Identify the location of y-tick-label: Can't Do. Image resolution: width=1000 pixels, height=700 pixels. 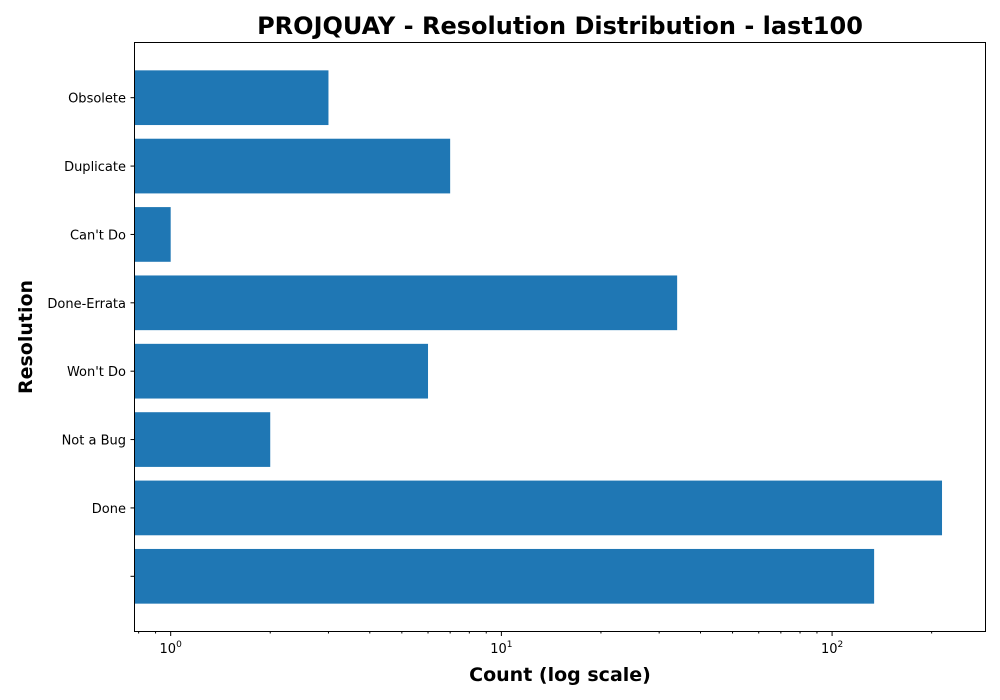
(98, 235).